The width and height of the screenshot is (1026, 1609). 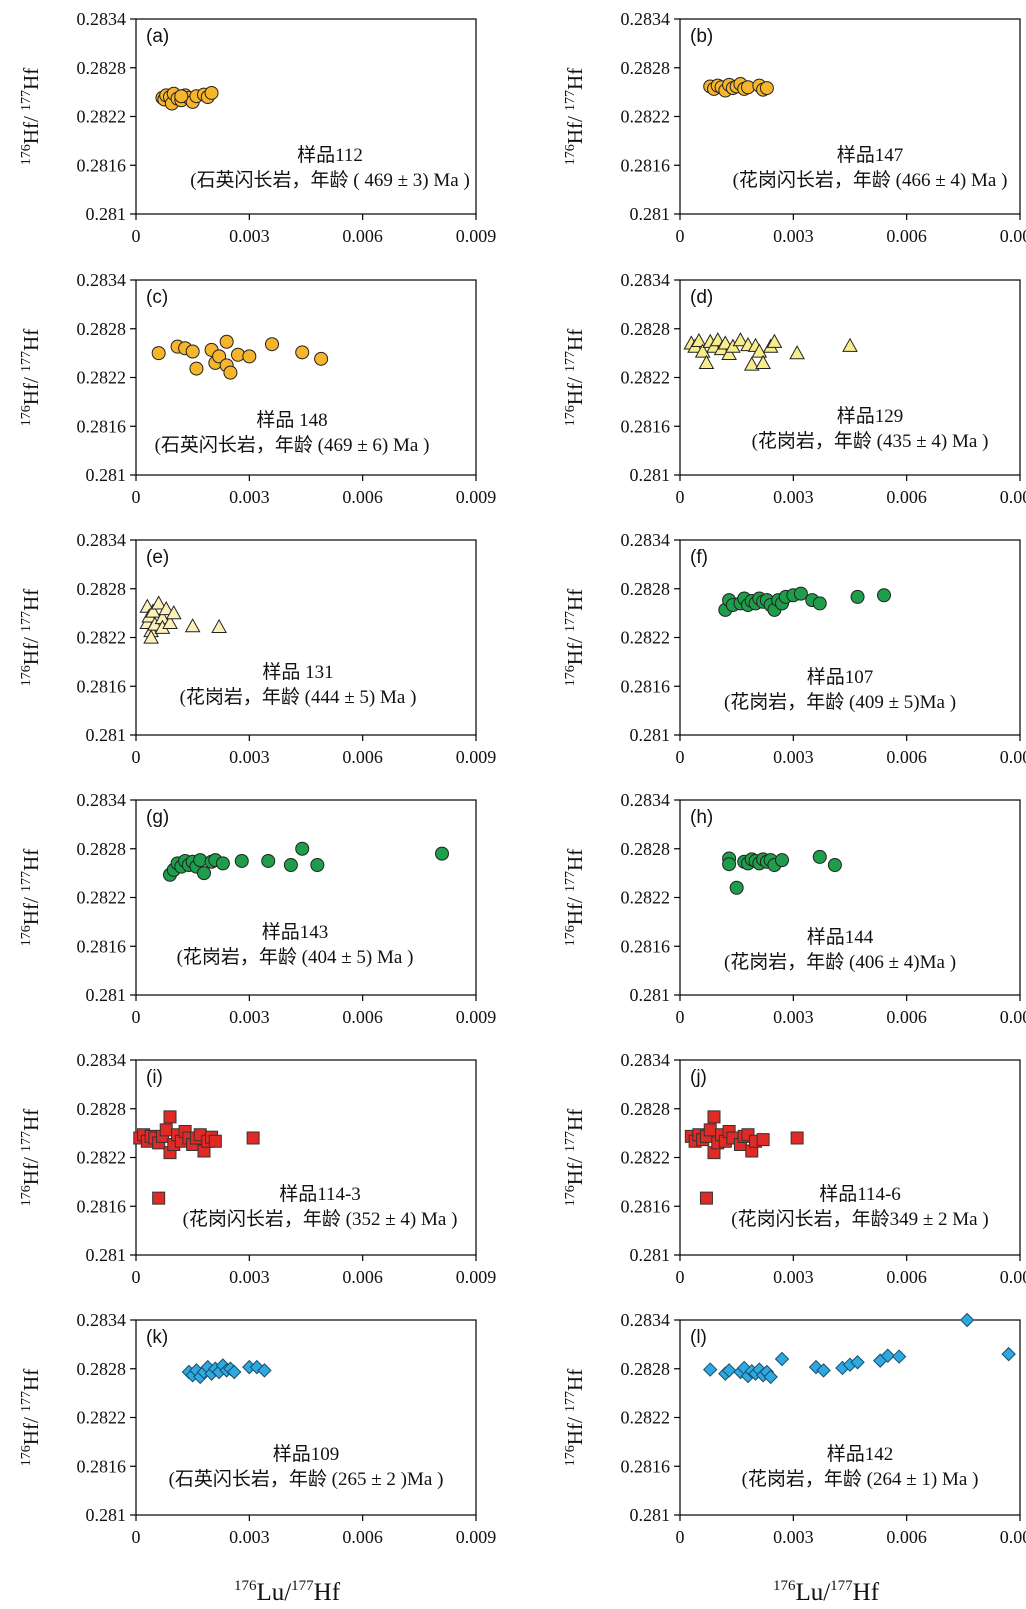 What do you see at coordinates (157, 36) in the screenshot?
I see `panel-letter: (a)` at bounding box center [157, 36].